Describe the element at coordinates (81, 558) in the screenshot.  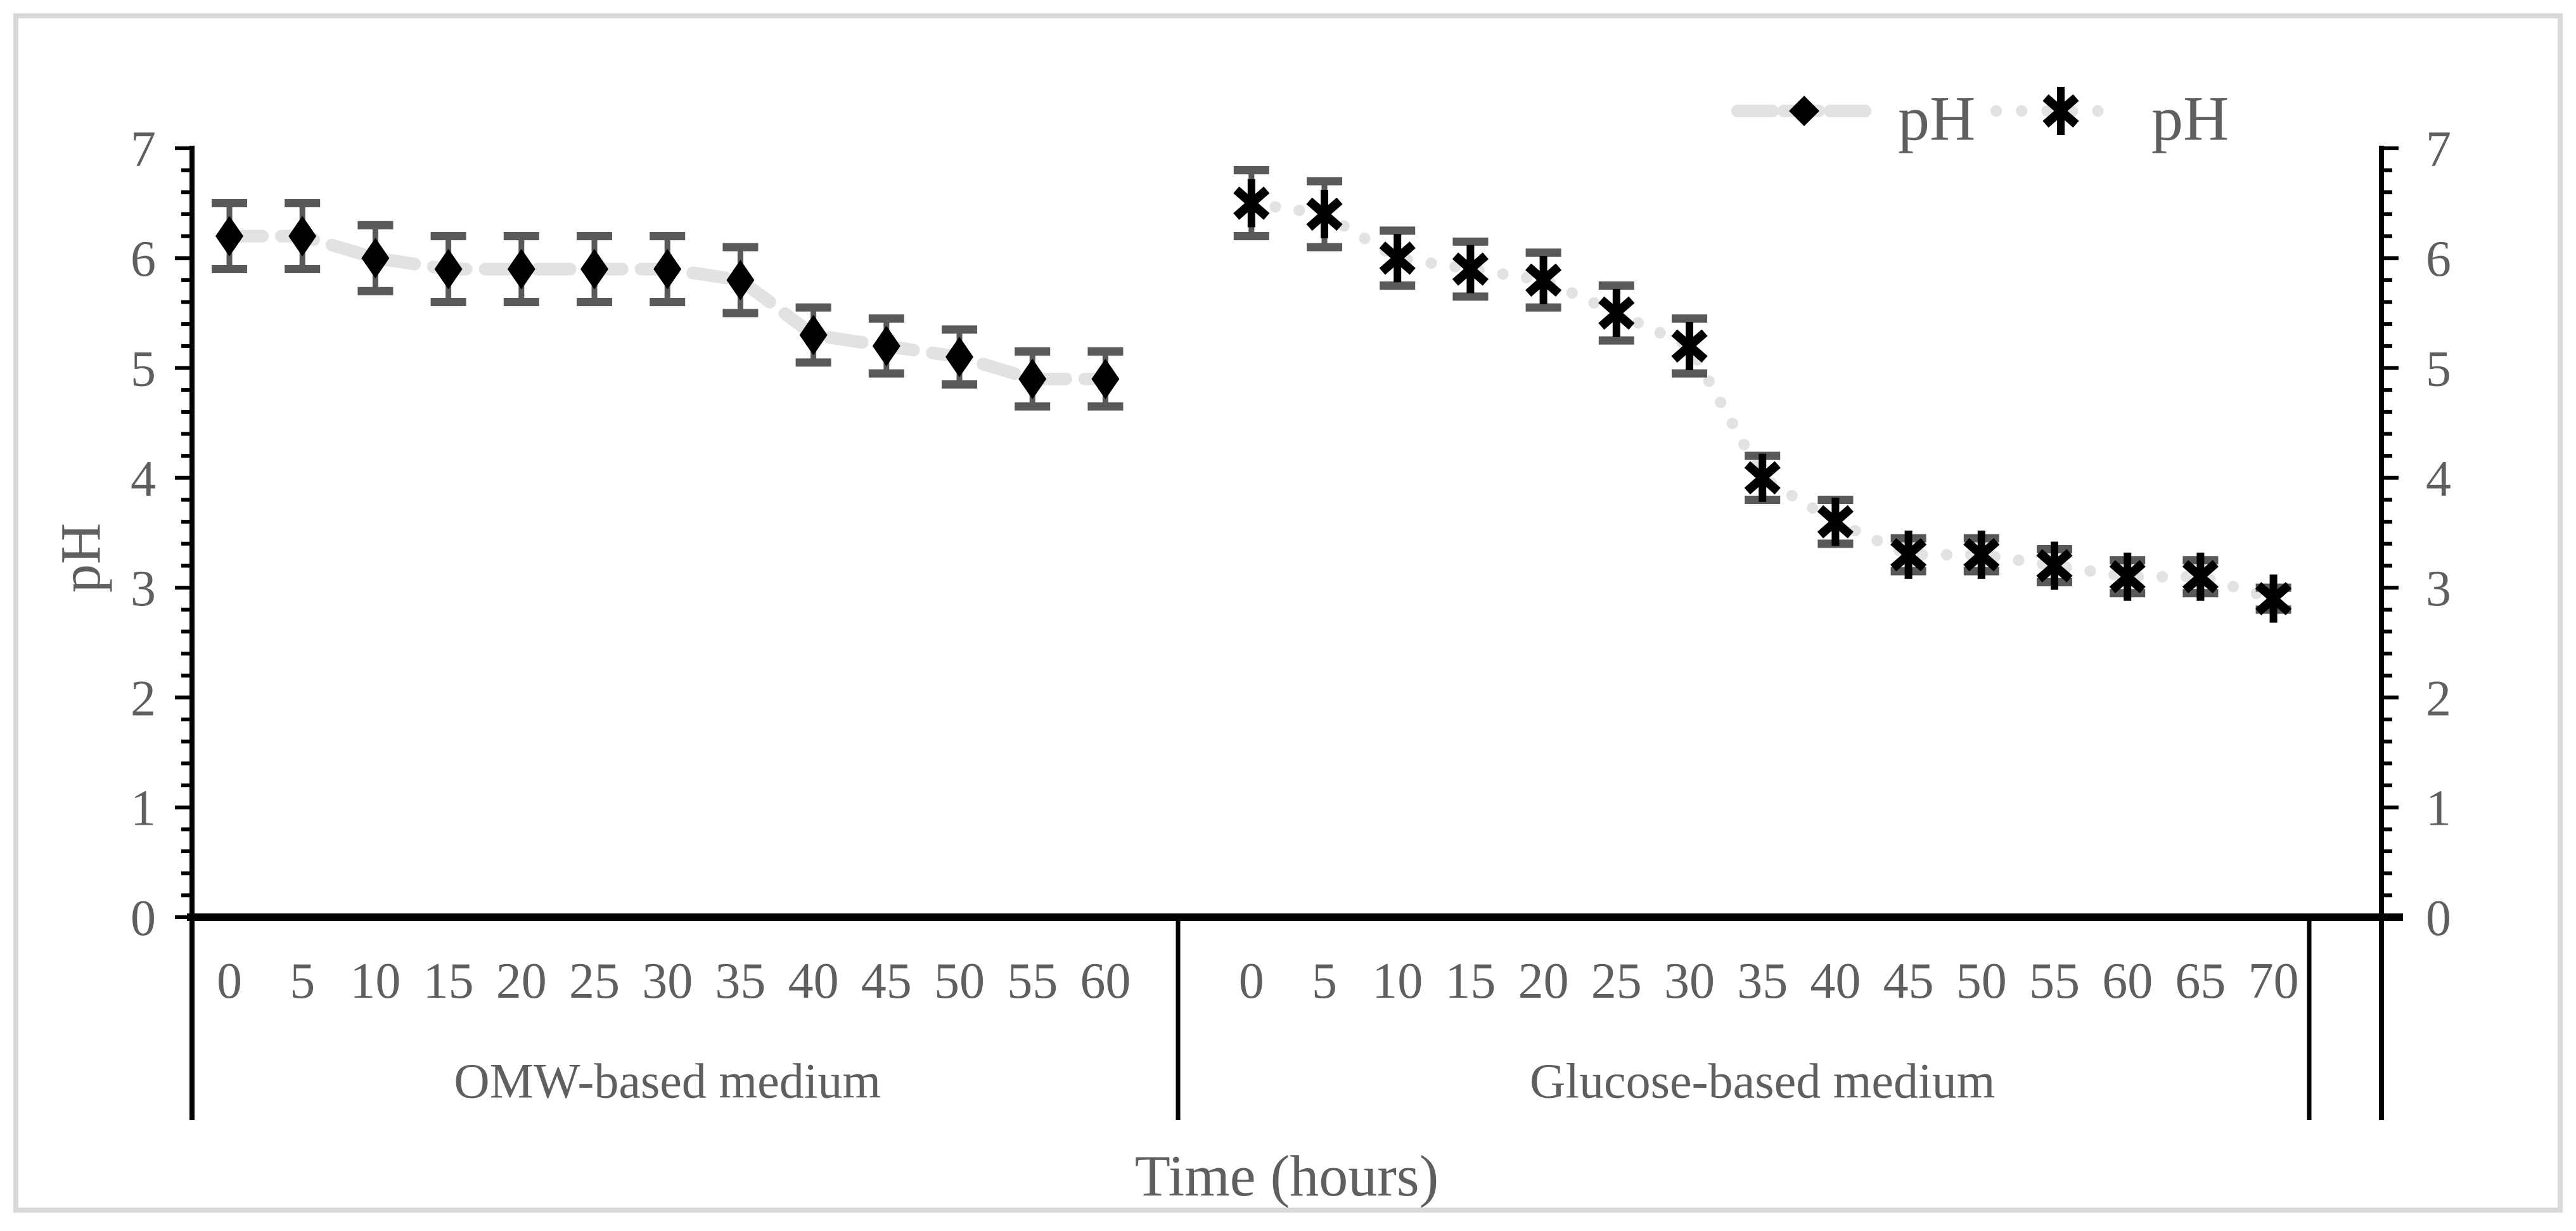
I see `y-axis-title: pH` at that location.